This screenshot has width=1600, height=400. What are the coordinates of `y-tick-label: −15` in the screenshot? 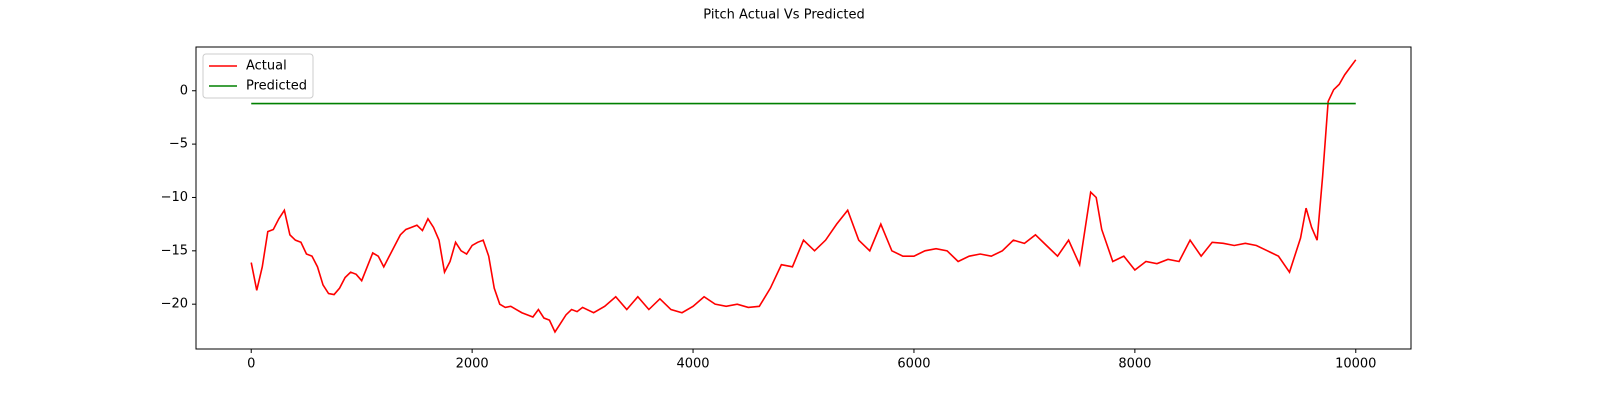 It's located at (174, 250).